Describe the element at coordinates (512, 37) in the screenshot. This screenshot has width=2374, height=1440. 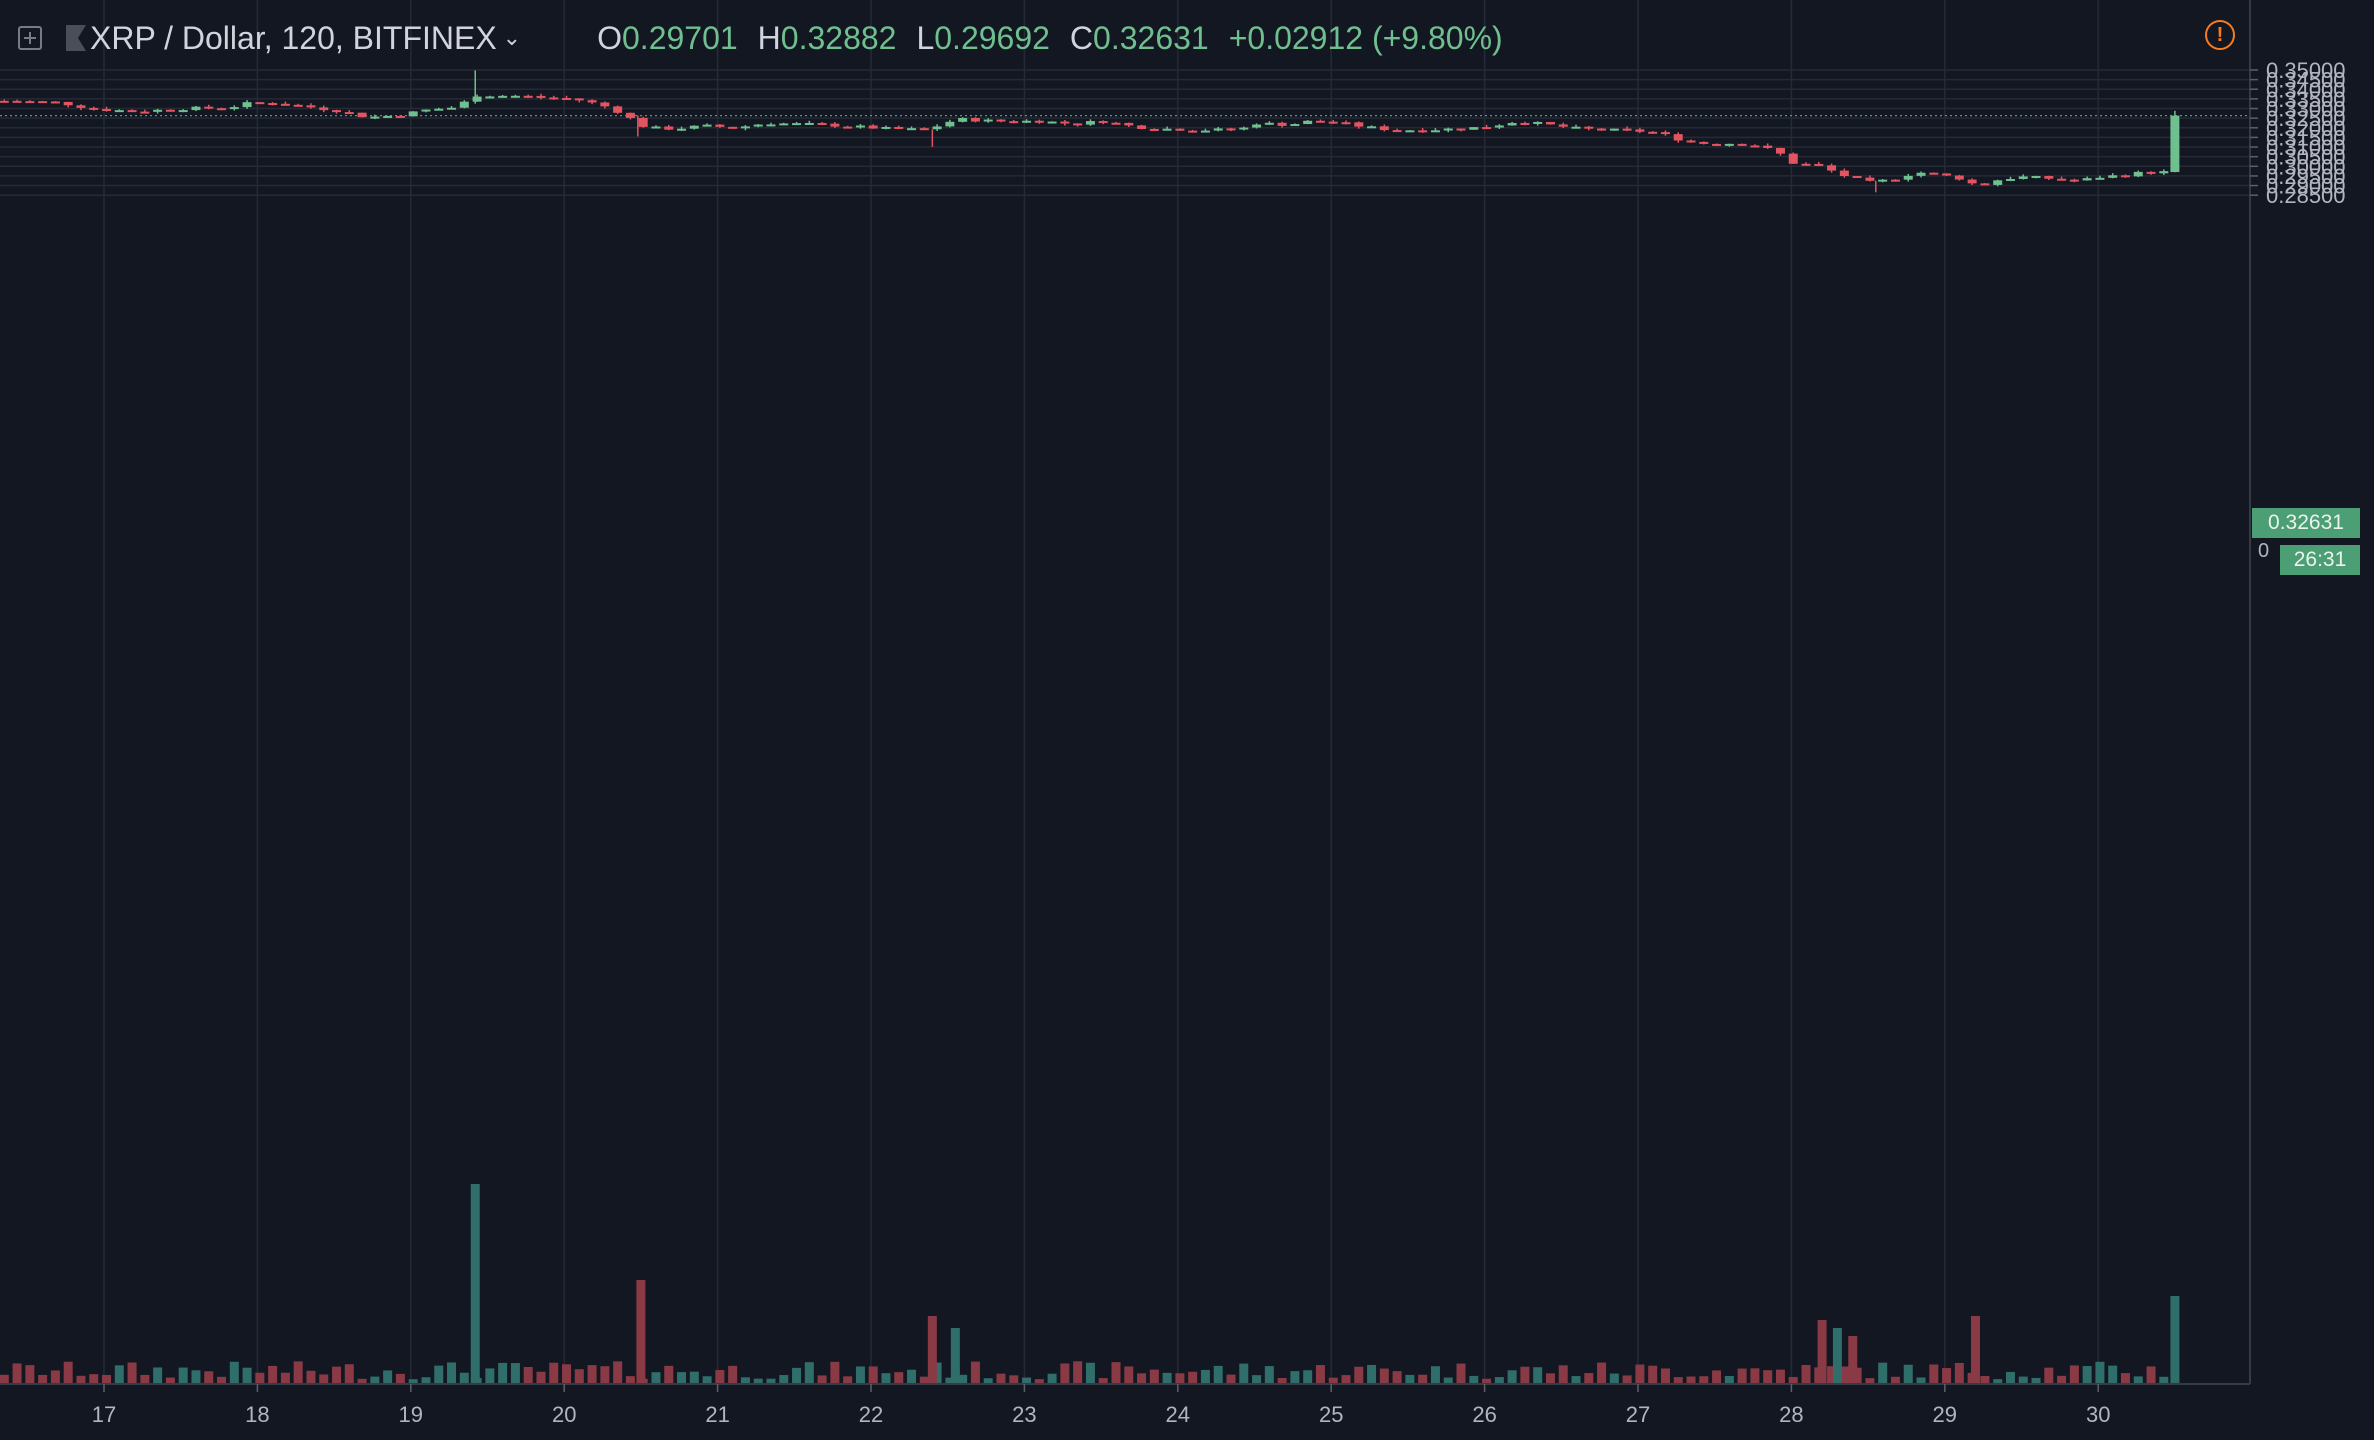
I see `chevron-down-icon: ⌄` at that location.